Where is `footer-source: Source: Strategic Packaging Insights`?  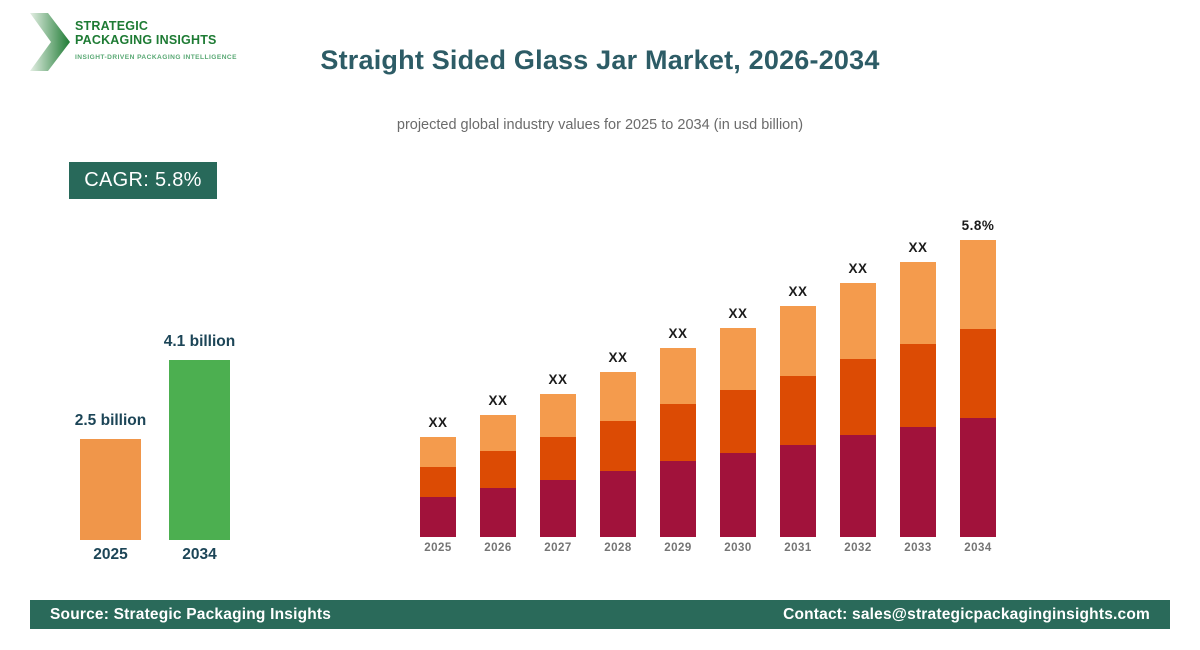
footer-source: Source: Strategic Packaging Insights is located at coordinates (191, 614).